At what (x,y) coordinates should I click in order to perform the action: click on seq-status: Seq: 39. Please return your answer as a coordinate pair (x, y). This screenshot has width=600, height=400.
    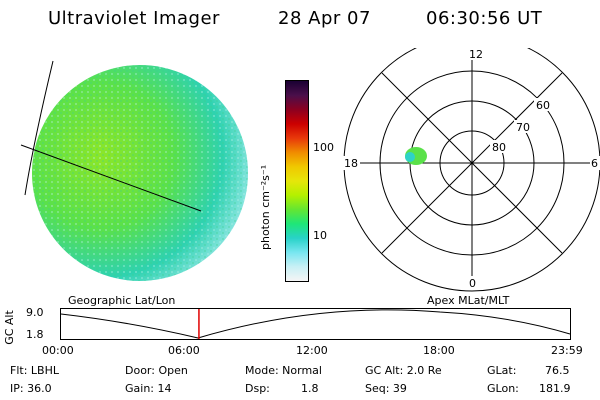
    Looking at the image, I should click on (386, 388).